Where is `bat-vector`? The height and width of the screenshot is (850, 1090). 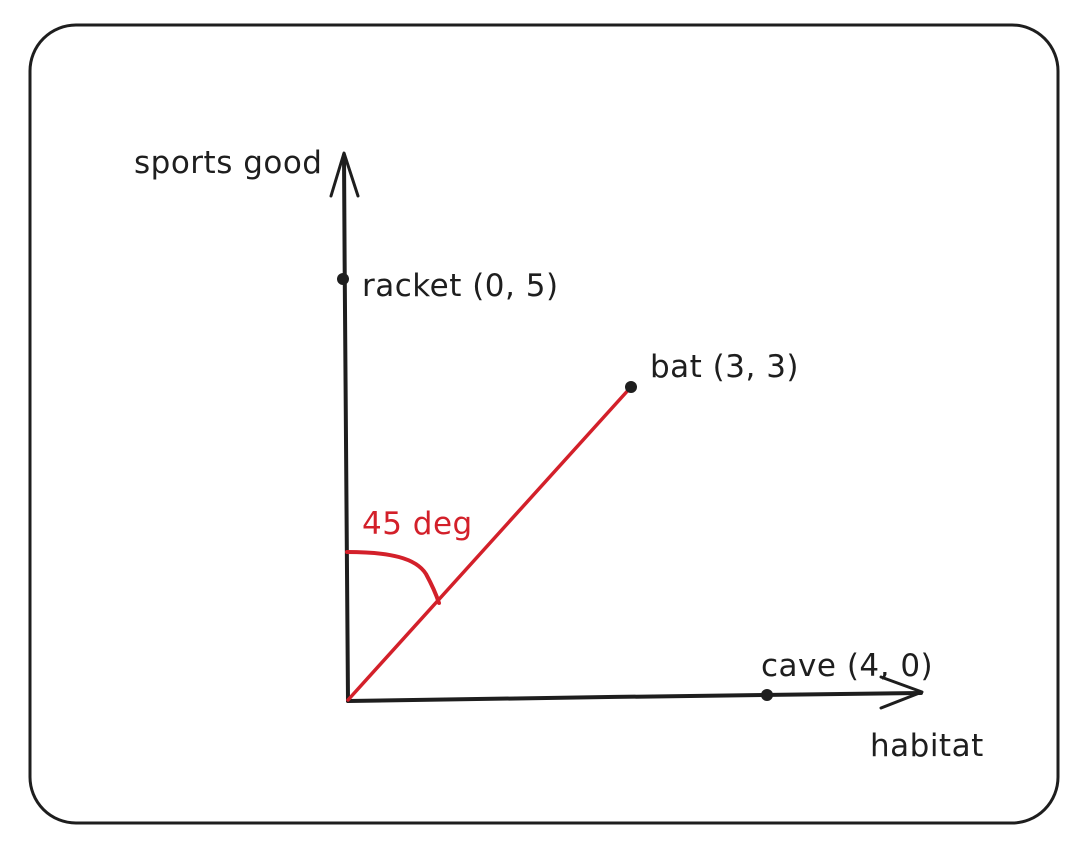
bat-vector is located at coordinates (489, 543).